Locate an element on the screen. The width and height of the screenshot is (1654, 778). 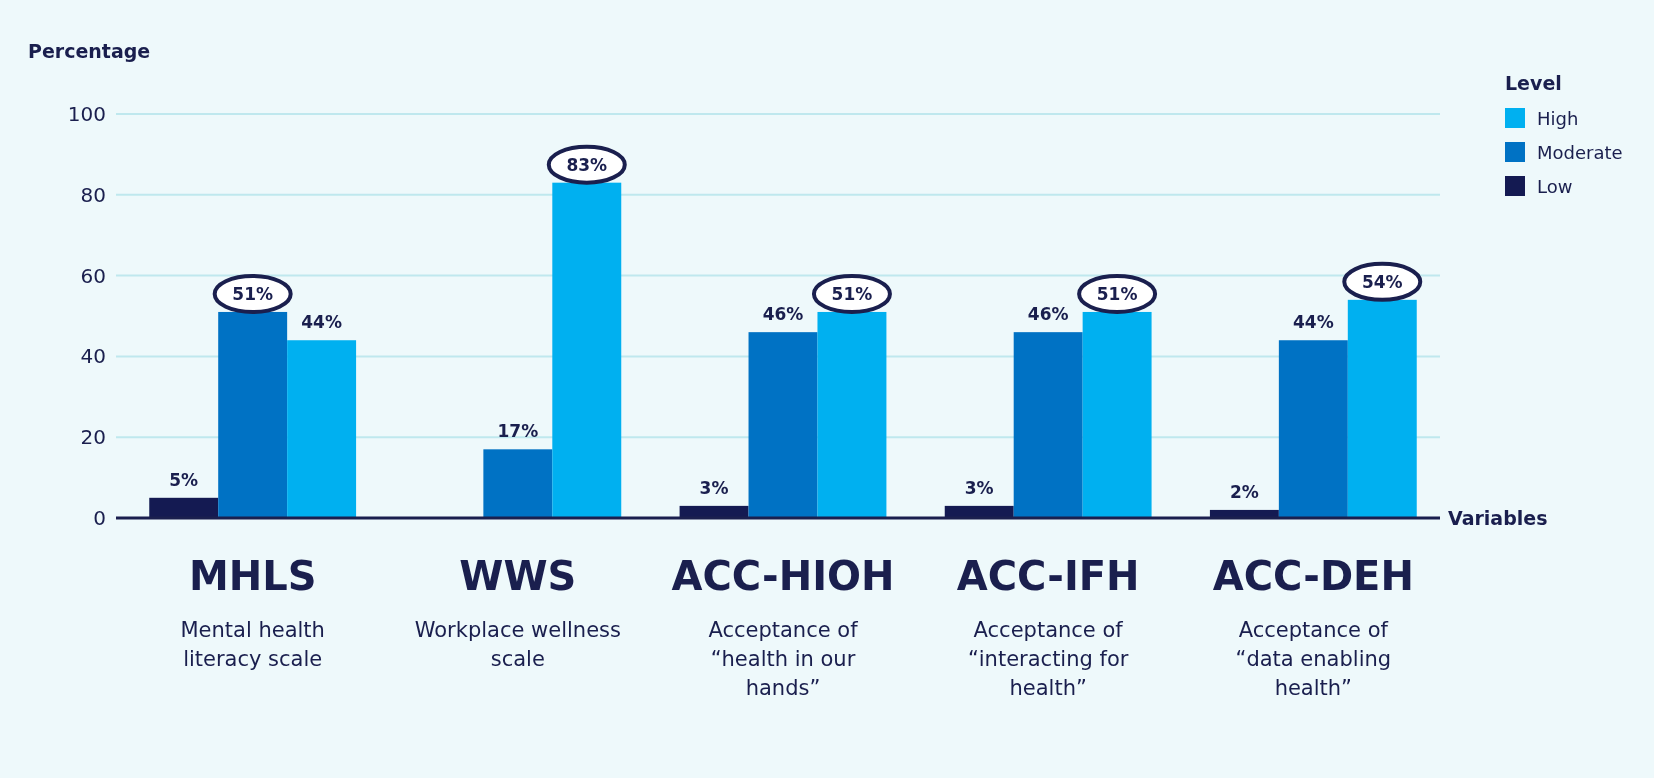
x-tick-label: ACC-IFH Acceptance of “interacting for health” is located at coordinates (1048, 626).